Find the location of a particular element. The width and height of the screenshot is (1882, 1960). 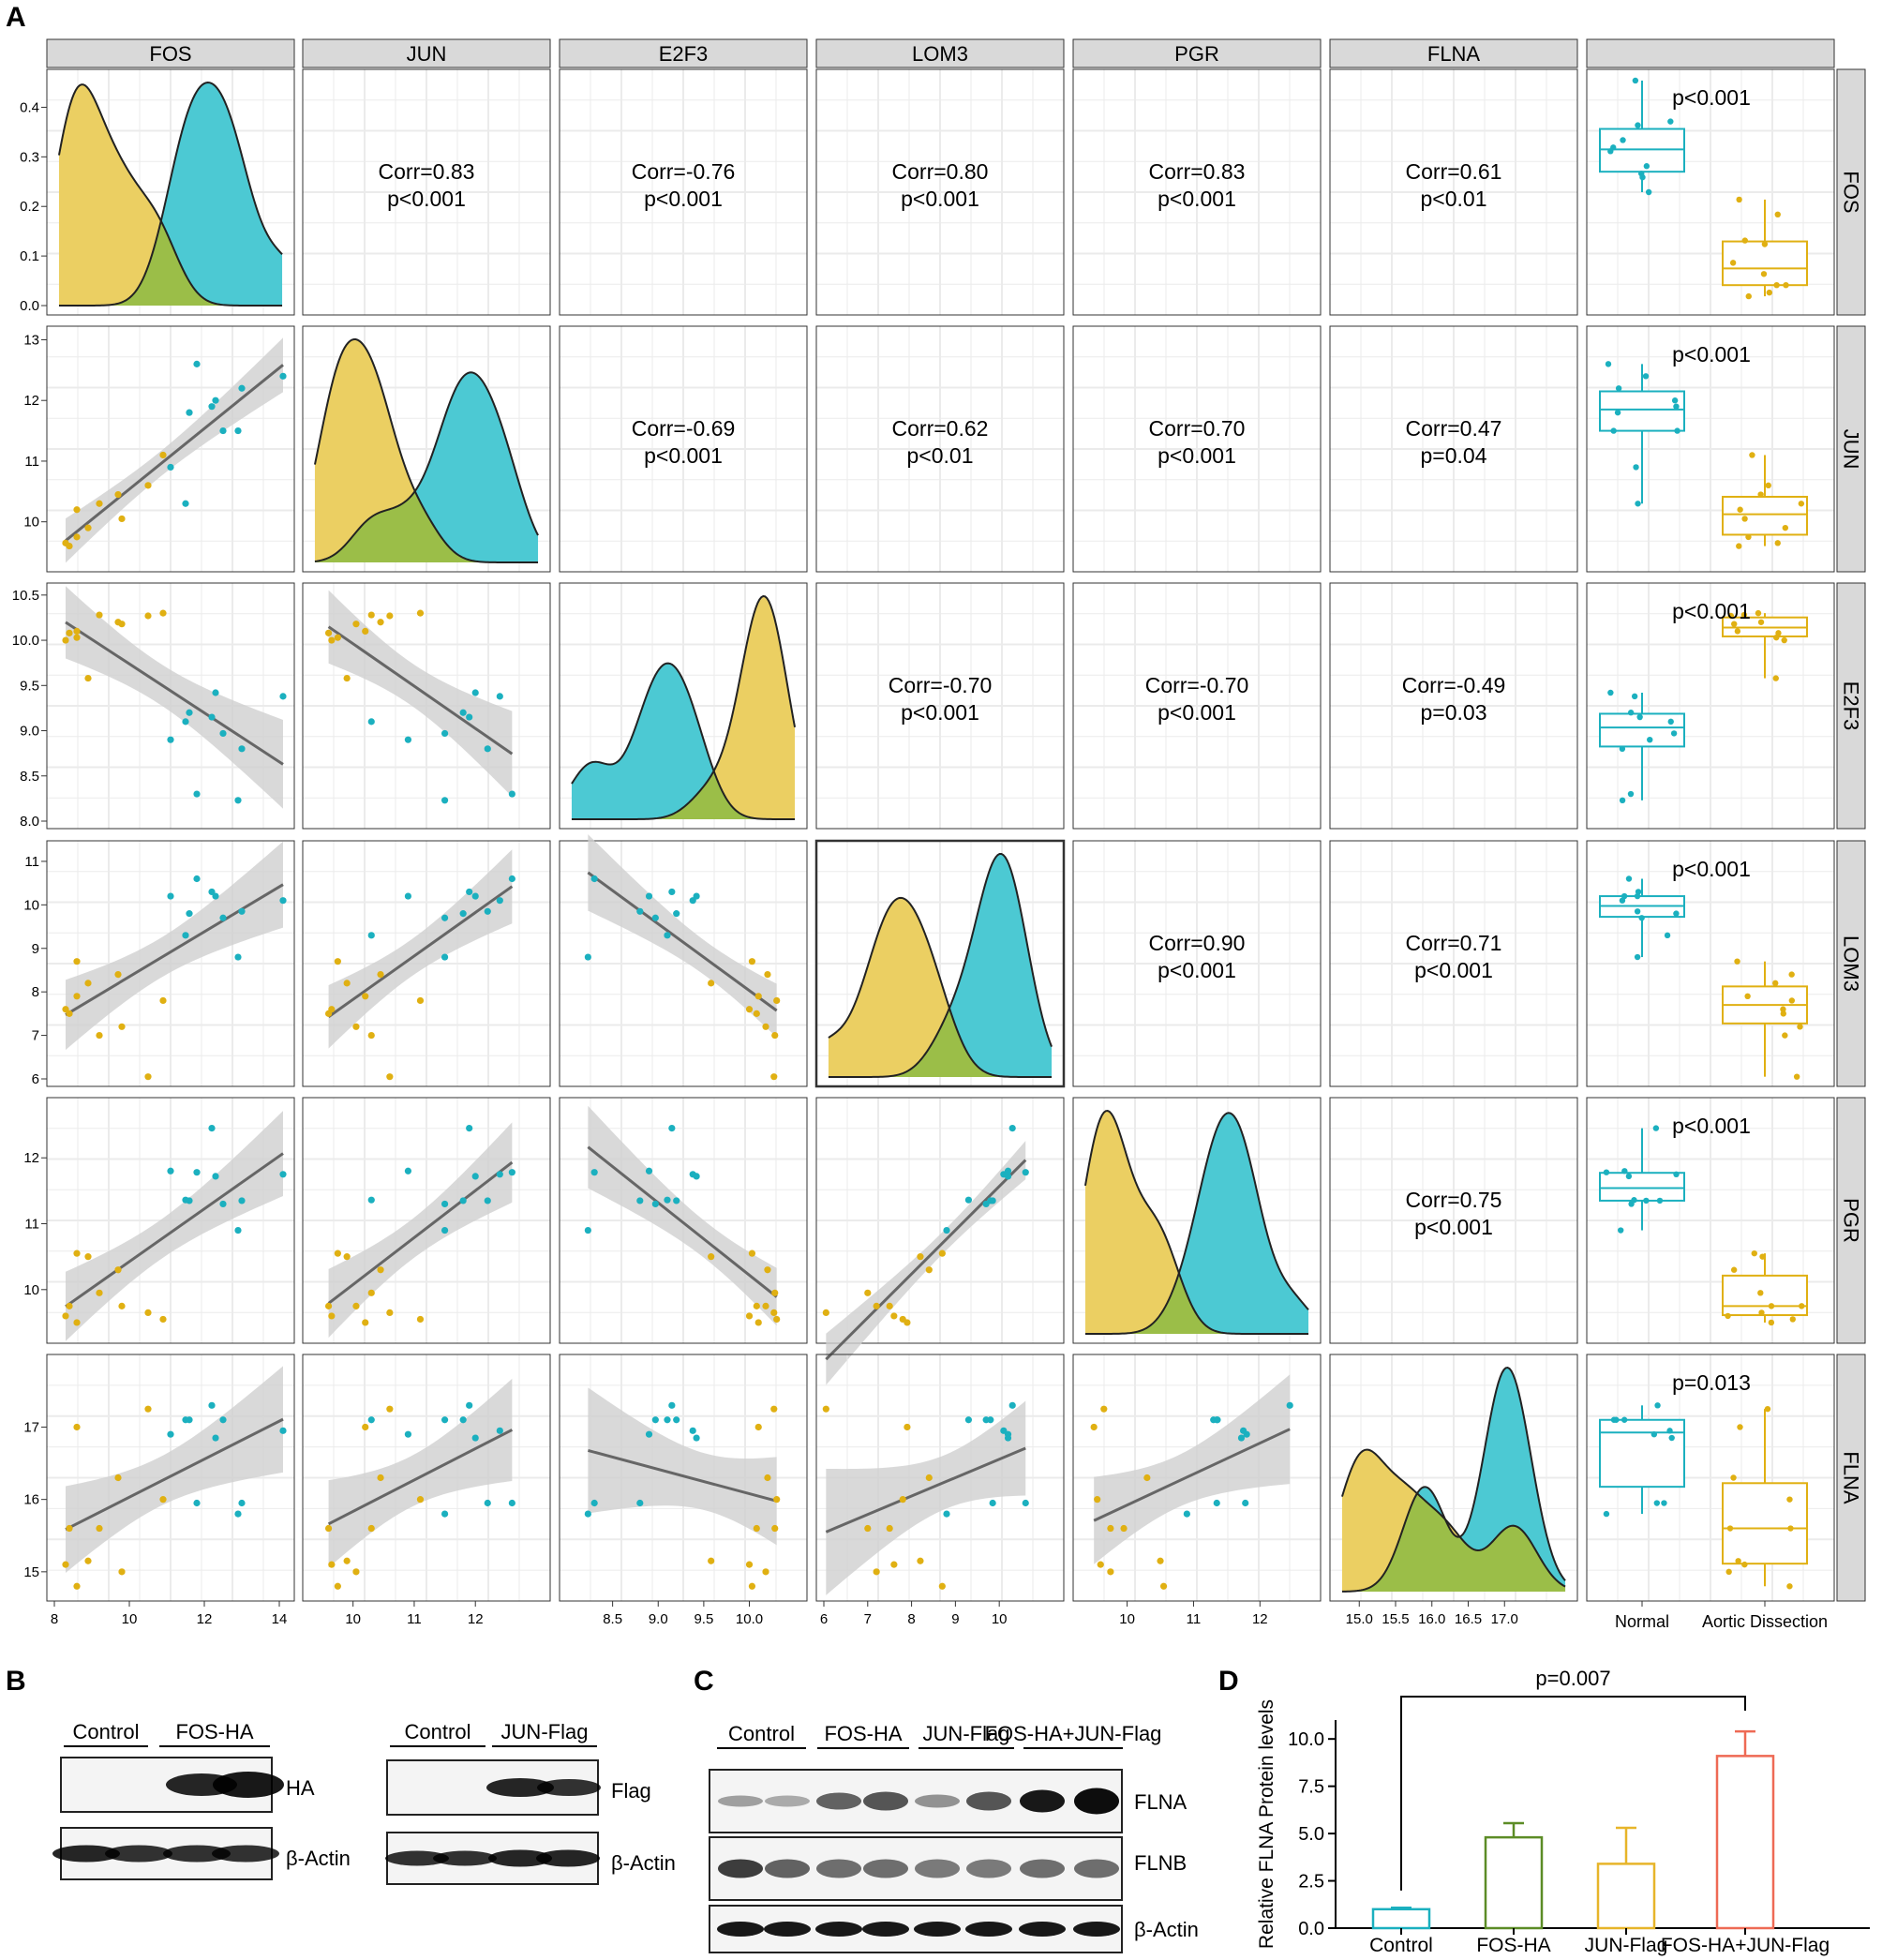

corr-pvalue: p<0.001 is located at coordinates (1197, 970).